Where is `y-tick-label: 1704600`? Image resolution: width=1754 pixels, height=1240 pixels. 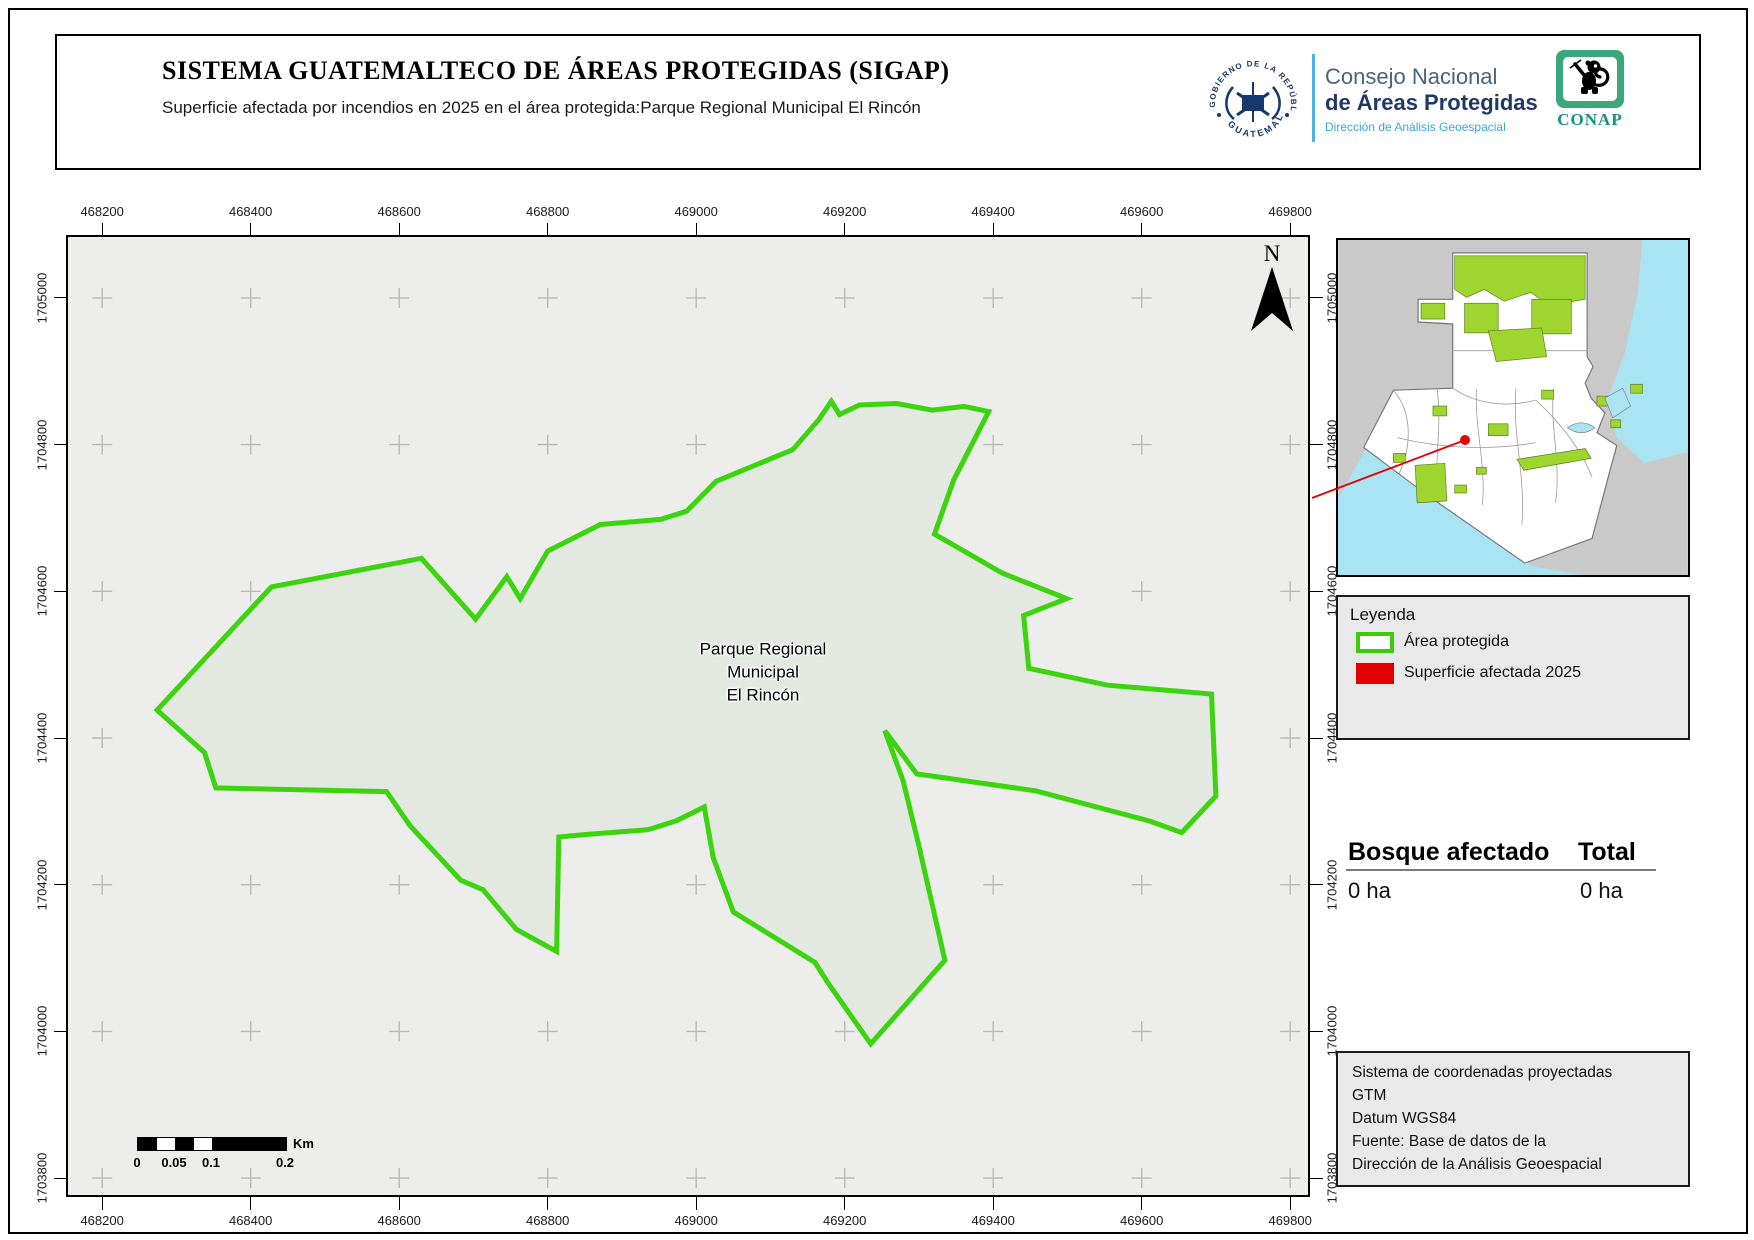 y-tick-label: 1704600 is located at coordinates (42, 591).